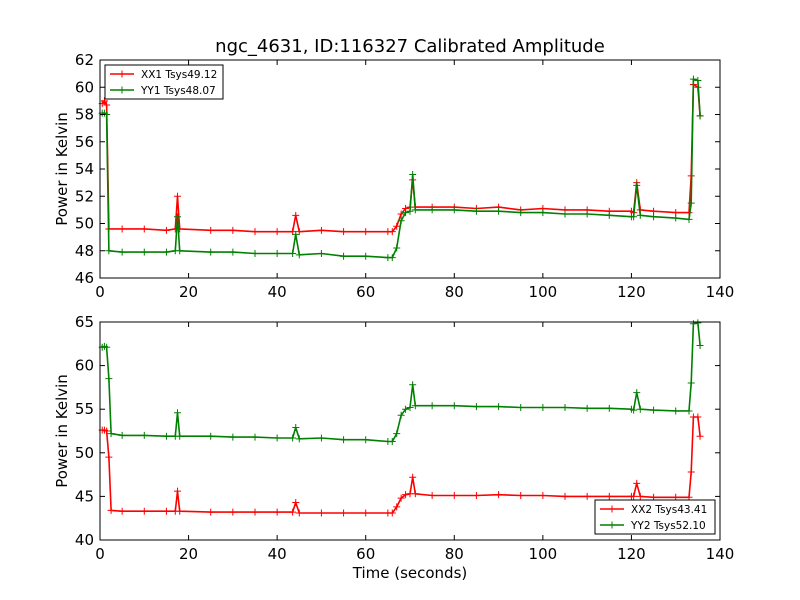  What do you see at coordinates (84, 366) in the screenshot?
I see `y-tick-label: 60` at bounding box center [84, 366].